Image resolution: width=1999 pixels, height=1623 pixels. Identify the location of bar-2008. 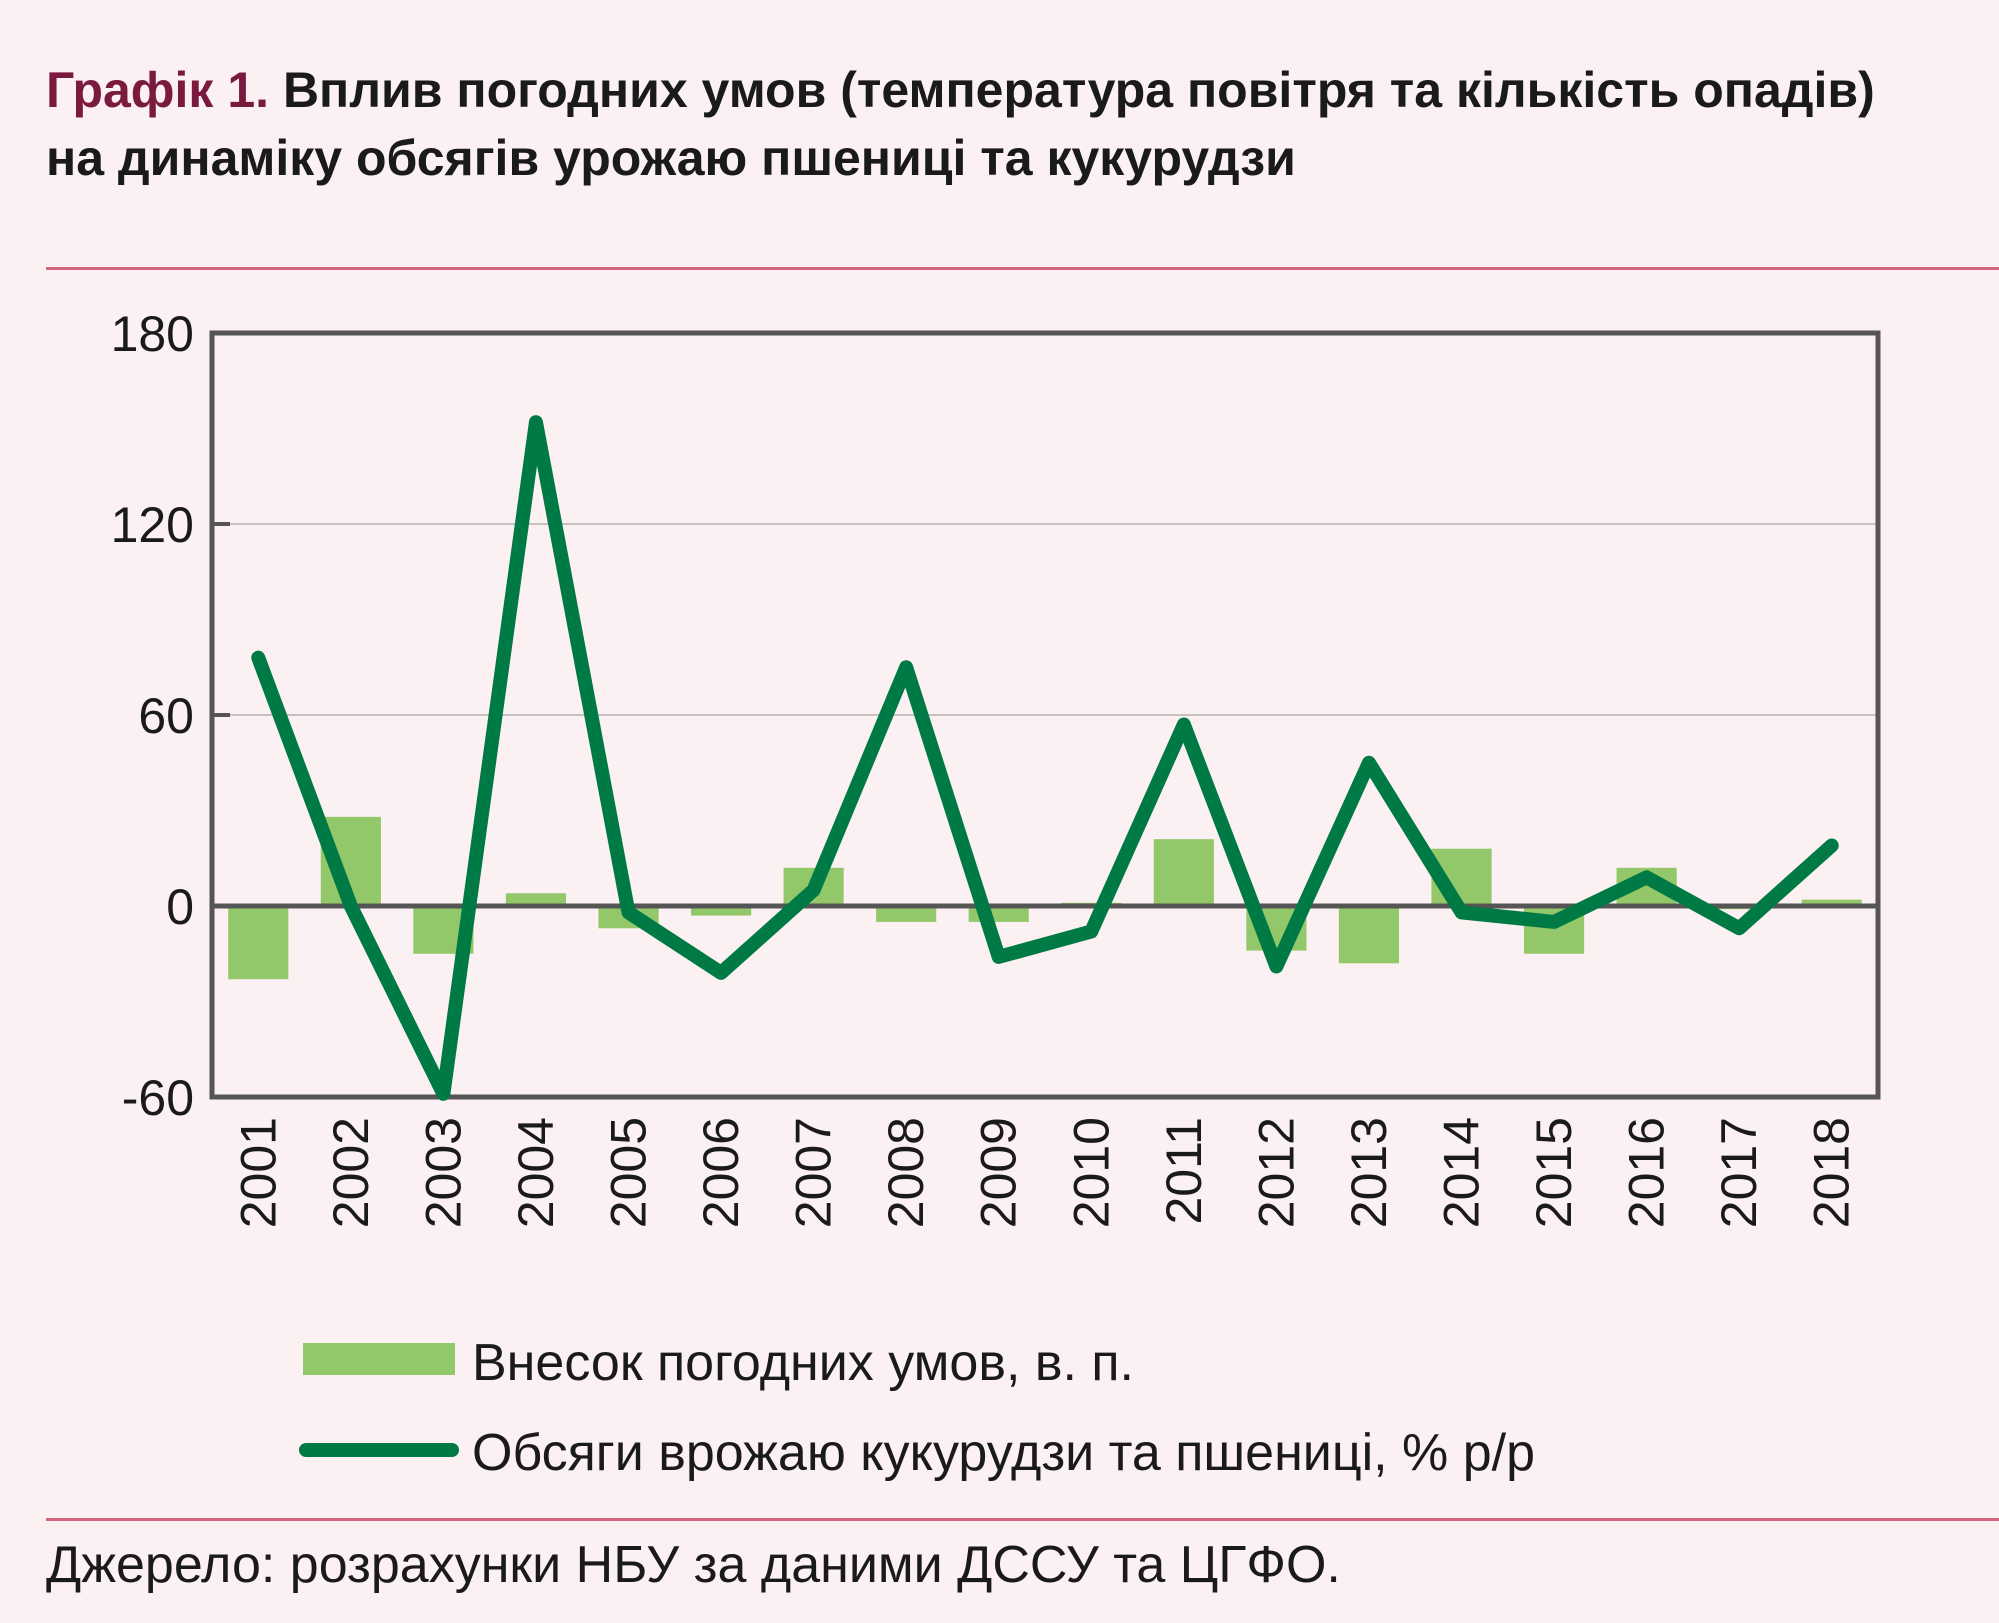
(906, 914).